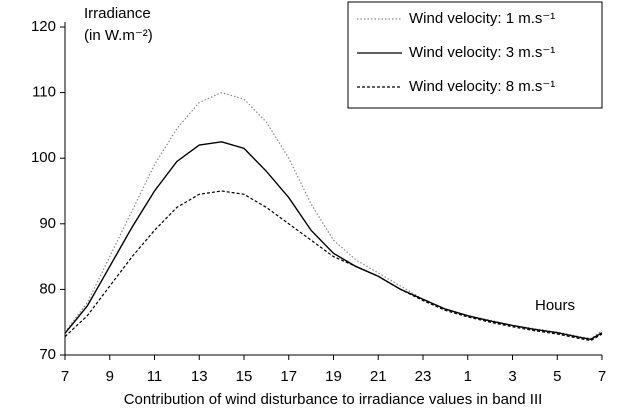  Describe the element at coordinates (244, 376) in the screenshot. I see `x-tick-label: 15` at that location.